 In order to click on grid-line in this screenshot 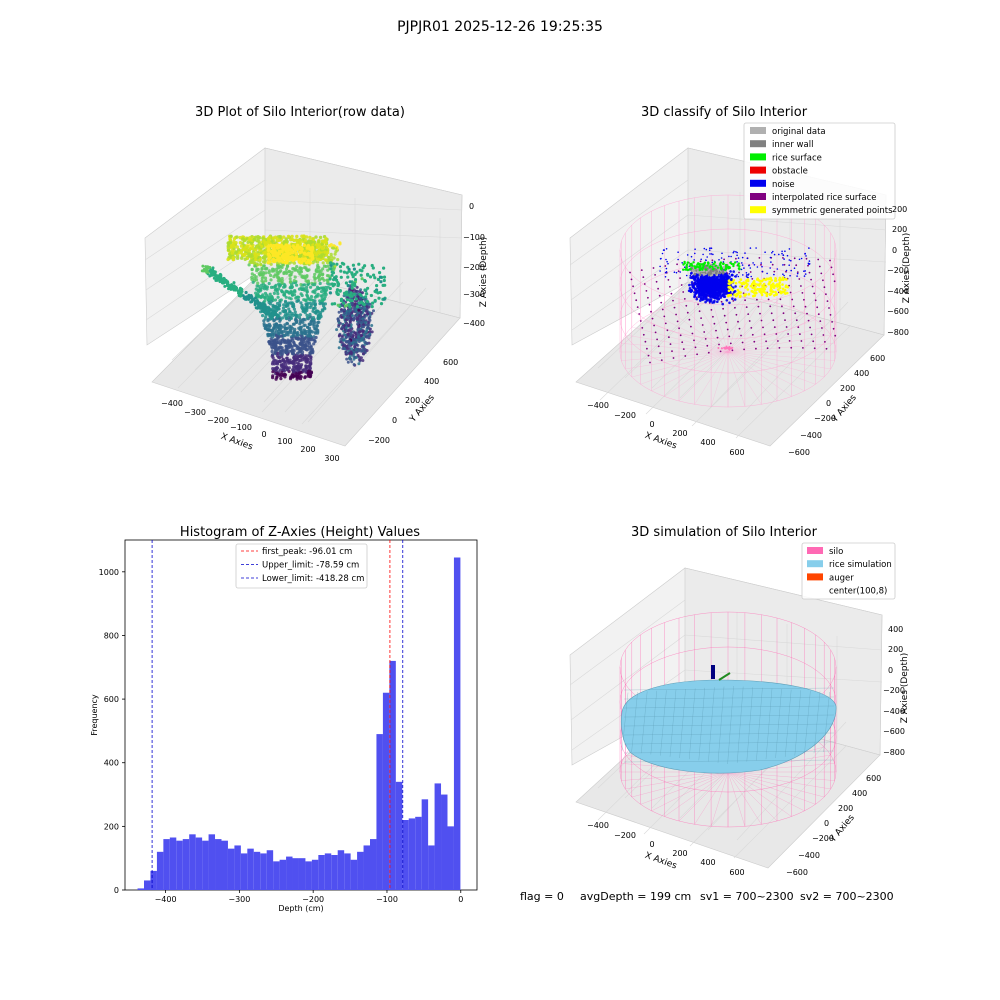, I will do `click(363, 234)`.